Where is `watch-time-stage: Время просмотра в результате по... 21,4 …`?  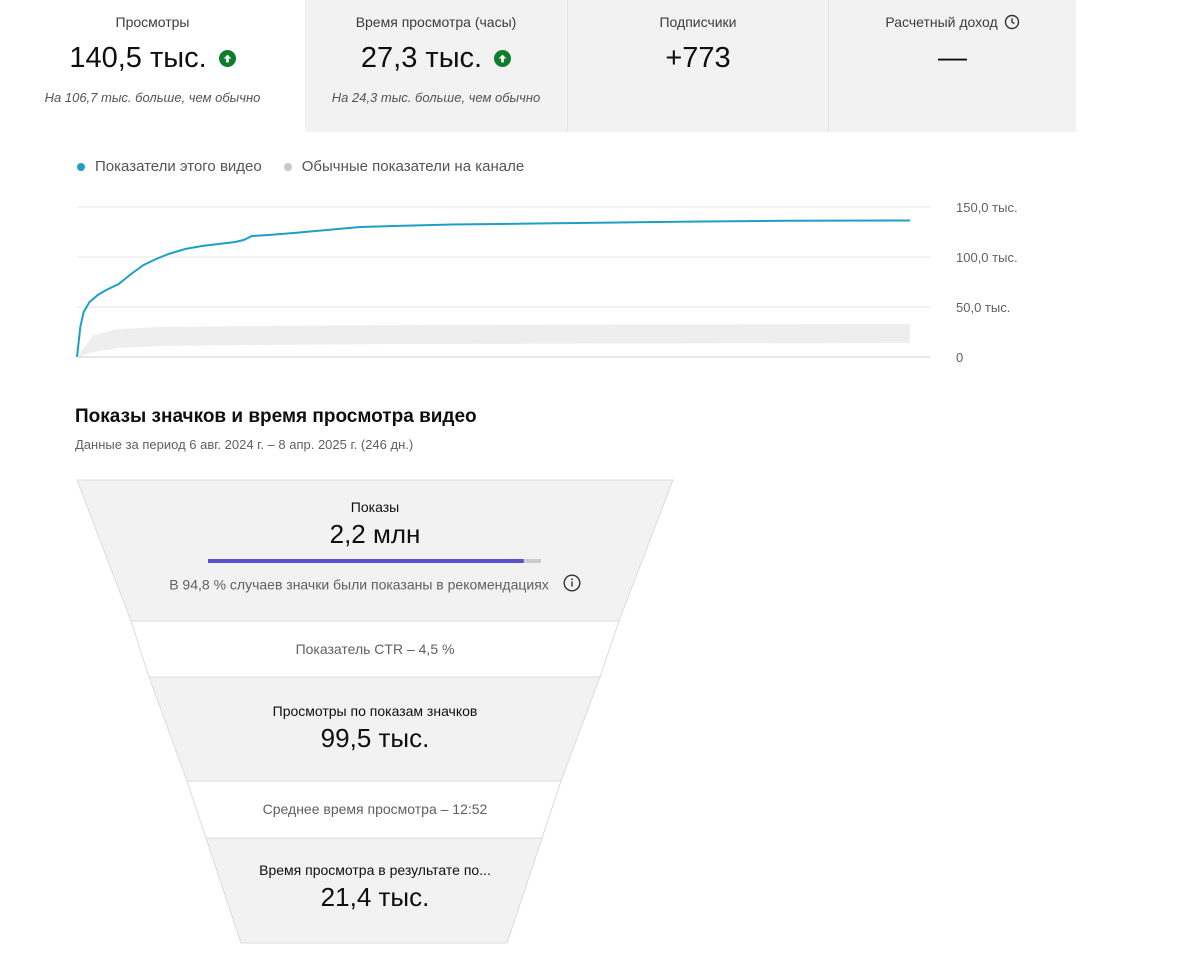
watch-time-stage: Время просмотра в результате по... 21,4 … is located at coordinates (375, 887).